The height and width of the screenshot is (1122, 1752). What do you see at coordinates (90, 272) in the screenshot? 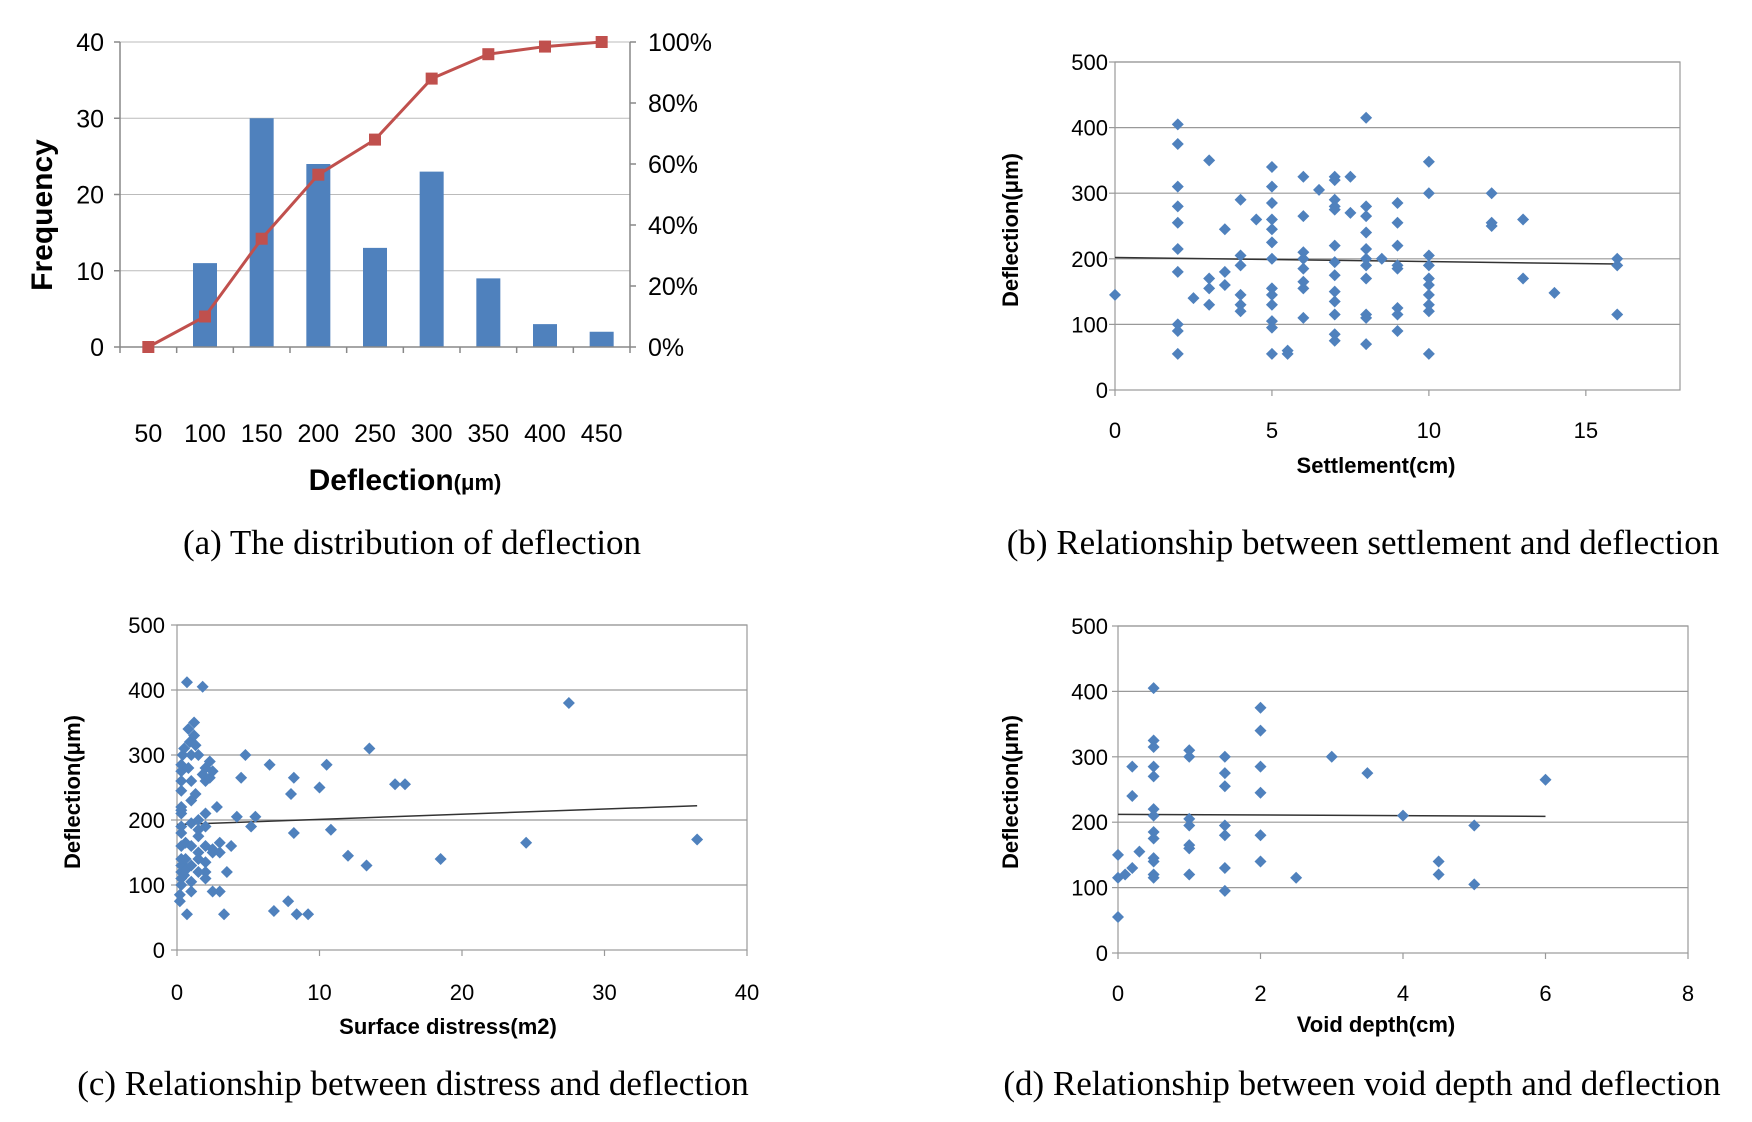
I see `a-y-tick-label: 10` at bounding box center [90, 272].